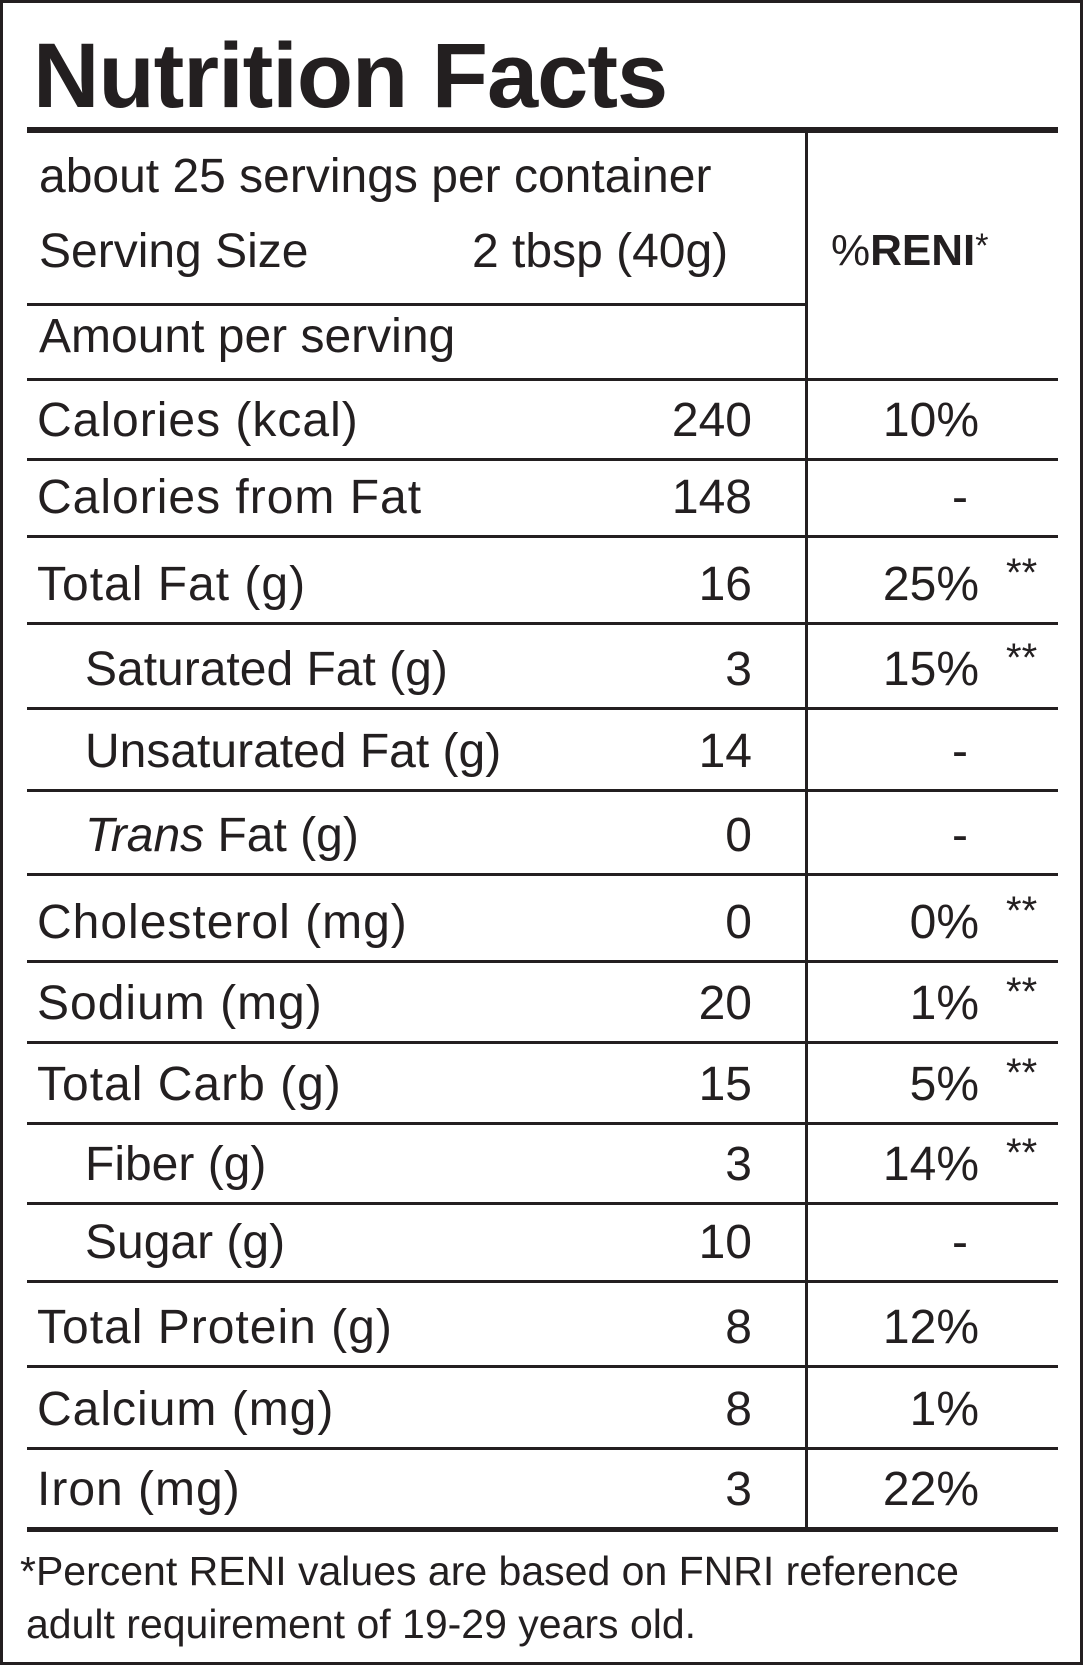  What do you see at coordinates (542, 419) in the screenshot?
I see `table-row: Calories (kcal) 240 10%` at bounding box center [542, 419].